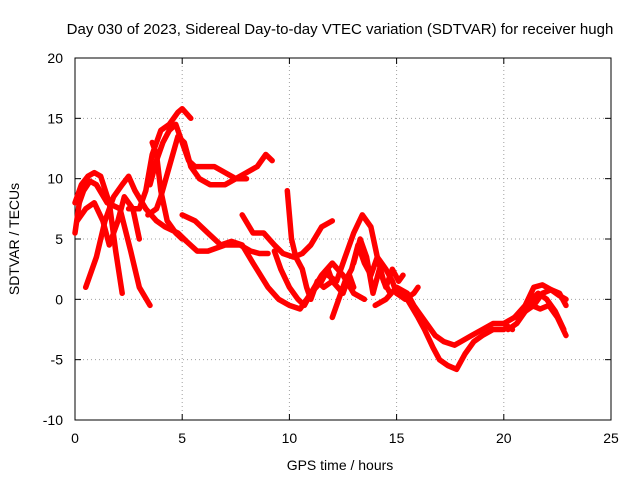  Describe the element at coordinates (55, 118) in the screenshot. I see `y-tick-label: 15` at that location.